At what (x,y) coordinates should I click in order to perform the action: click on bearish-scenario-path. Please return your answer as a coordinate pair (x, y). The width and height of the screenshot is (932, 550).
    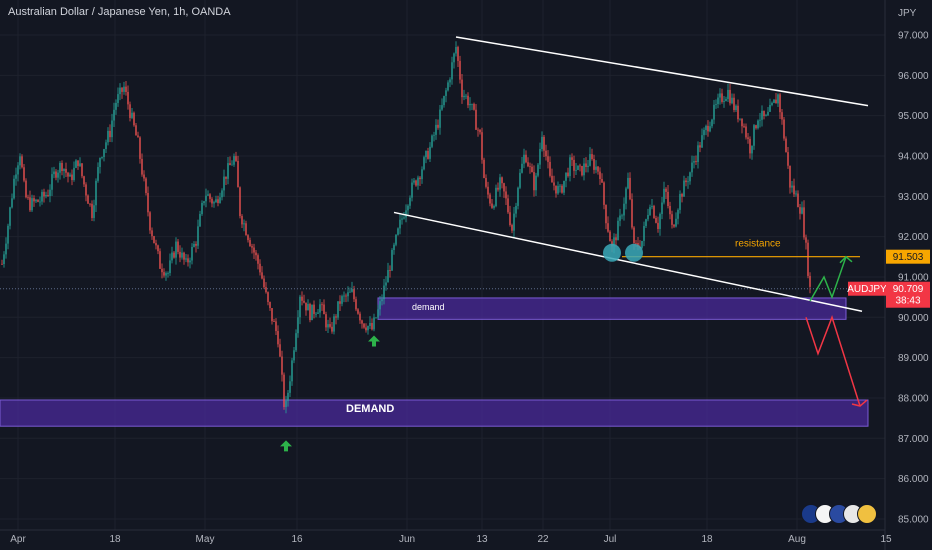
    Looking at the image, I should click on (833, 361).